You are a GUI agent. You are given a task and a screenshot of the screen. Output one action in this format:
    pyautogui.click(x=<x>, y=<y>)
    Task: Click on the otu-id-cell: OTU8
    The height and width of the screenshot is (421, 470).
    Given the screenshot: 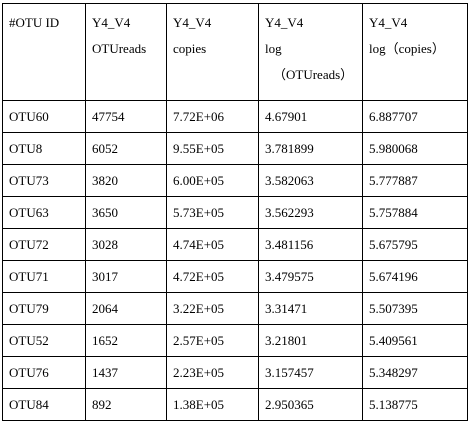 What is the action you would take?
    pyautogui.click(x=44, y=148)
    